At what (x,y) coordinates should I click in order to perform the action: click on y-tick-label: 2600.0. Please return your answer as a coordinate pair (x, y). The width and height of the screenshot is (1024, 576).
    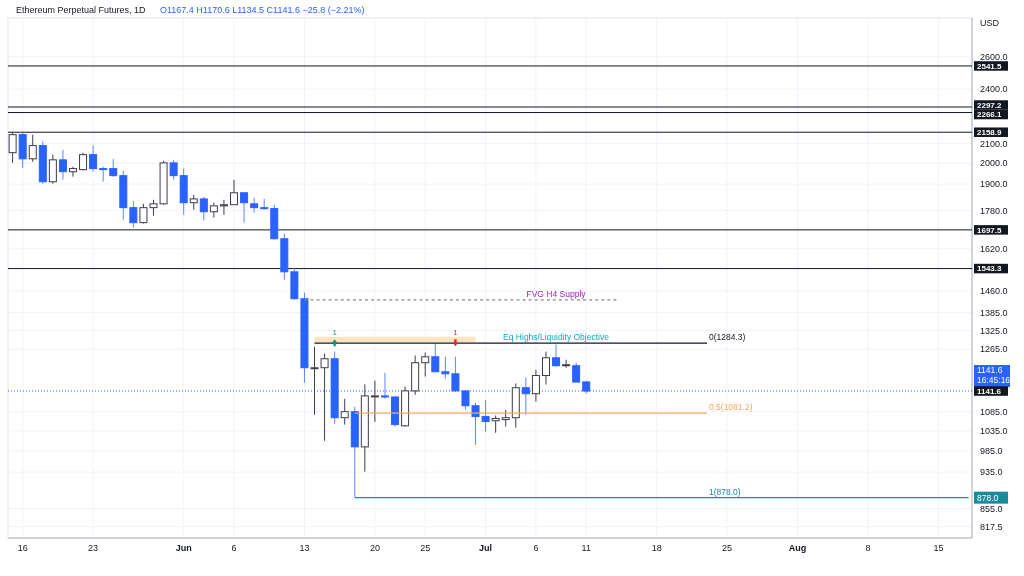
    Looking at the image, I should click on (994, 56).